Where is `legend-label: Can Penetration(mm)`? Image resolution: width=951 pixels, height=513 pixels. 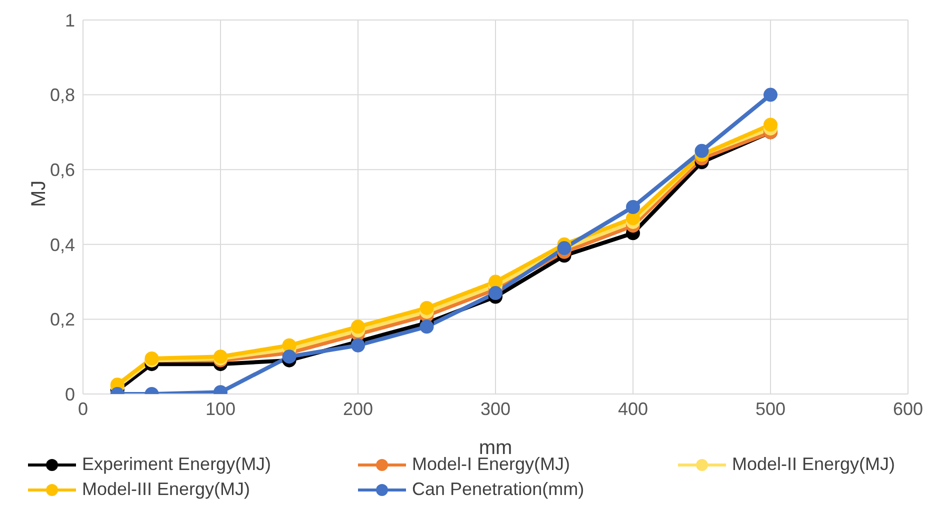
legend-label: Can Penetration(mm) is located at coordinates (498, 489).